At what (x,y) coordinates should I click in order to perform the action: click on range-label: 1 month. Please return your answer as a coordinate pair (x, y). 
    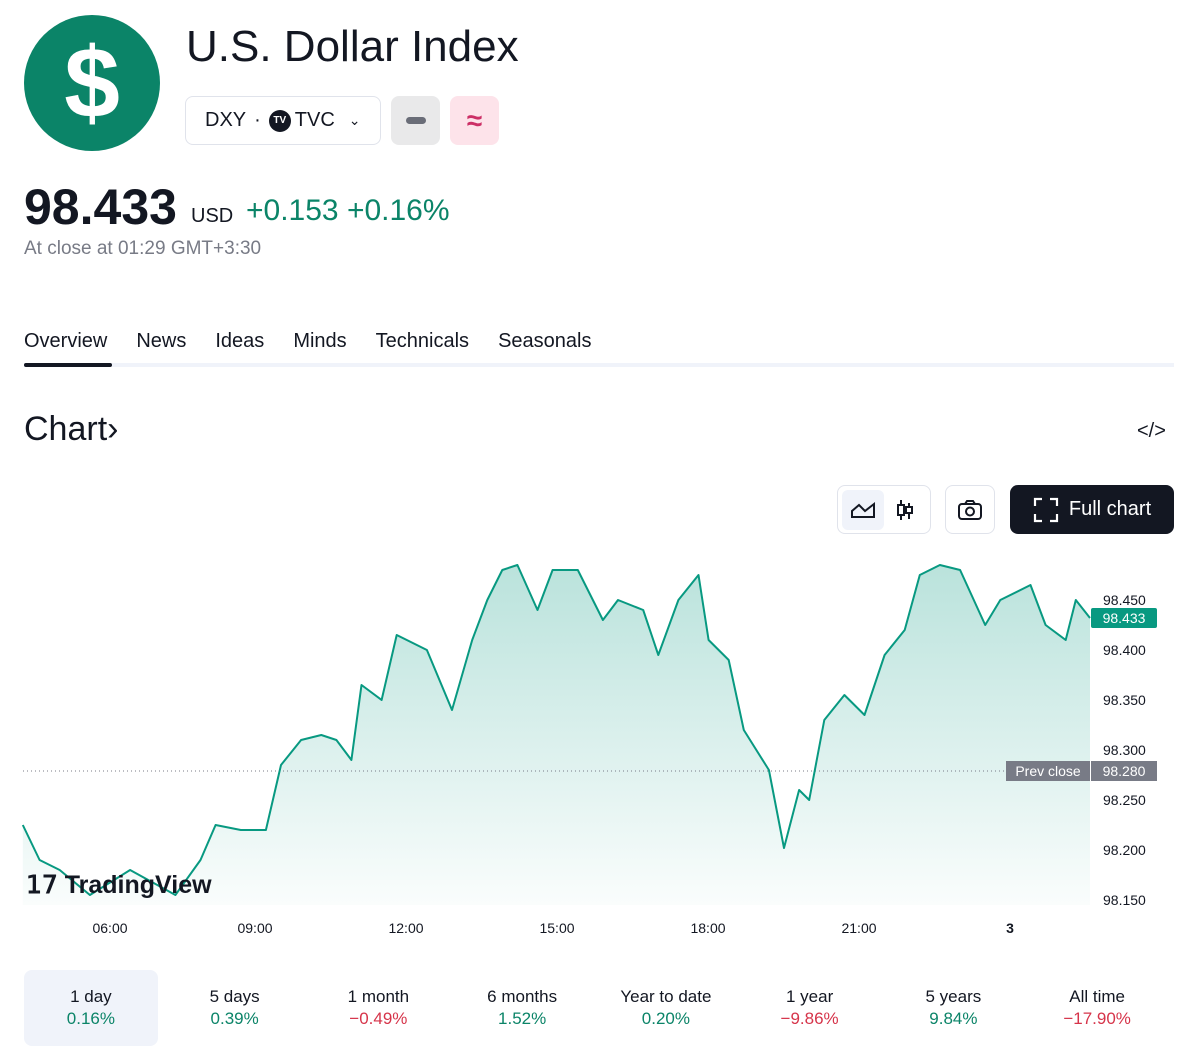
    Looking at the image, I should click on (378, 996).